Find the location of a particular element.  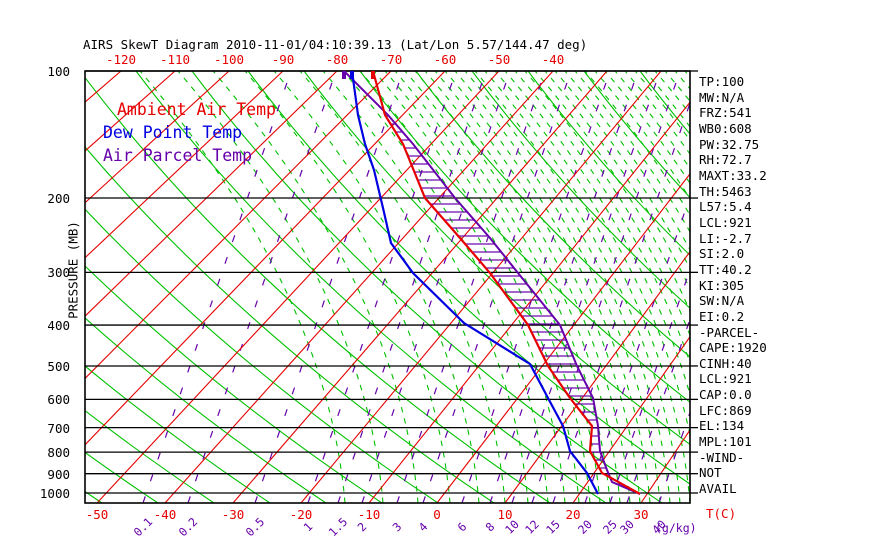

stat-line: SI:2.0 is located at coordinates (722, 254).